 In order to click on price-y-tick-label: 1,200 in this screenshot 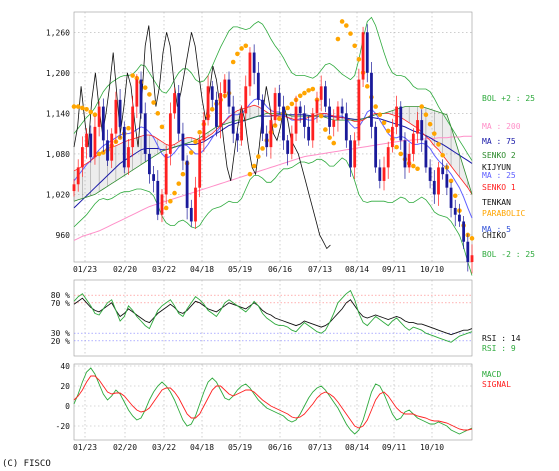, I will do `click(58, 73)`.